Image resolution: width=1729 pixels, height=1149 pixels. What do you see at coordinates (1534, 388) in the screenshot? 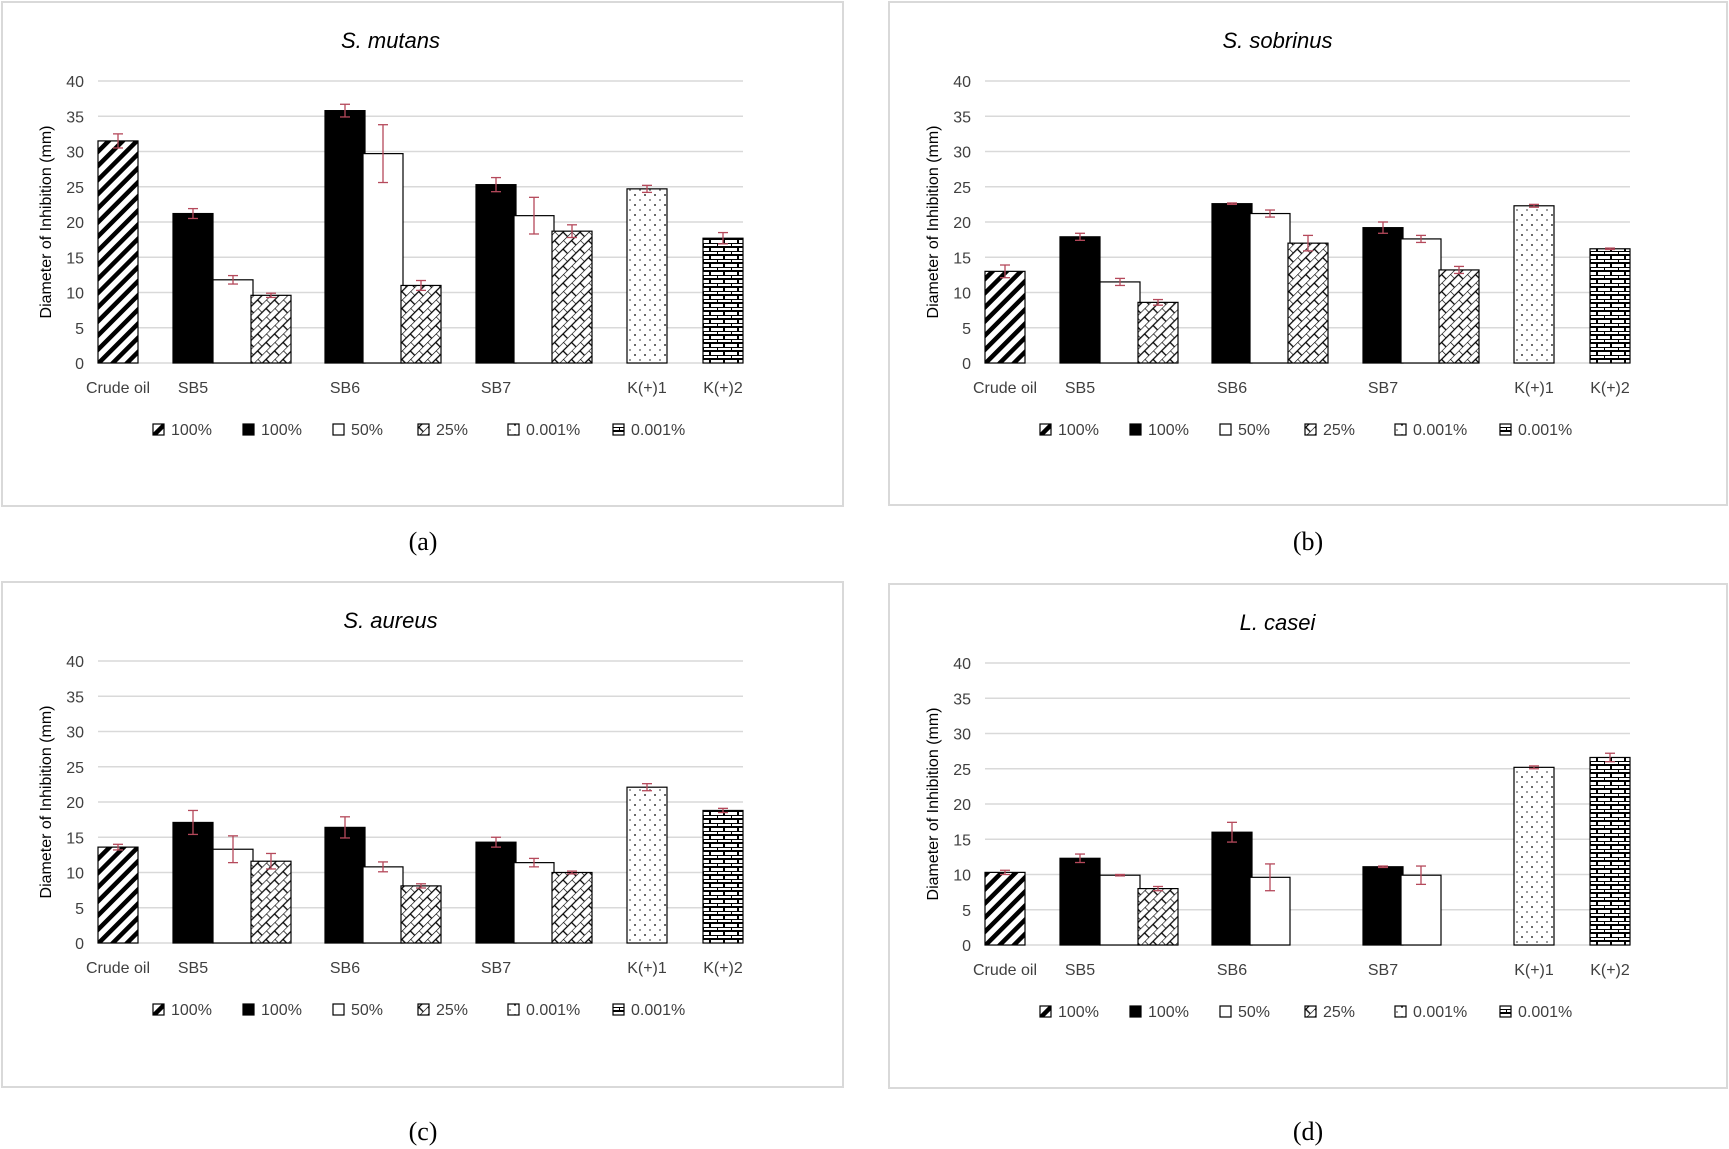
I see `x-tick-label: K(+)1` at bounding box center [1534, 388].